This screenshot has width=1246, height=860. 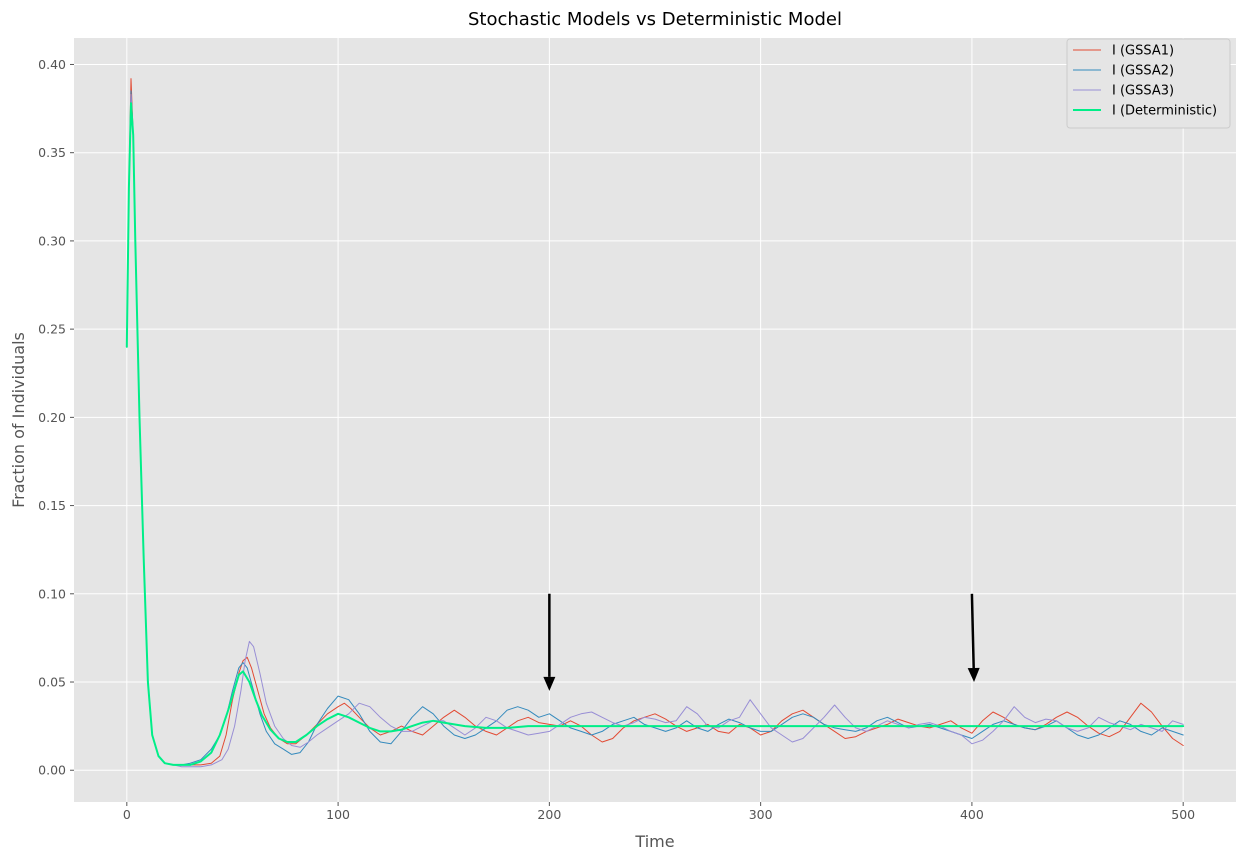 I want to click on y-axis-label: Fraction of Individuals, so click(x=18, y=420).